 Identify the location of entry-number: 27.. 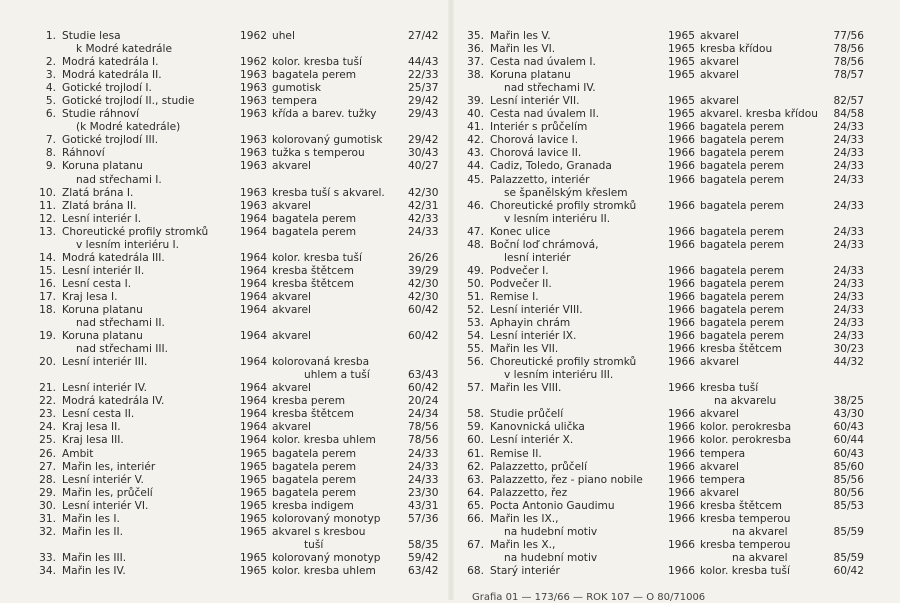
(47, 466).